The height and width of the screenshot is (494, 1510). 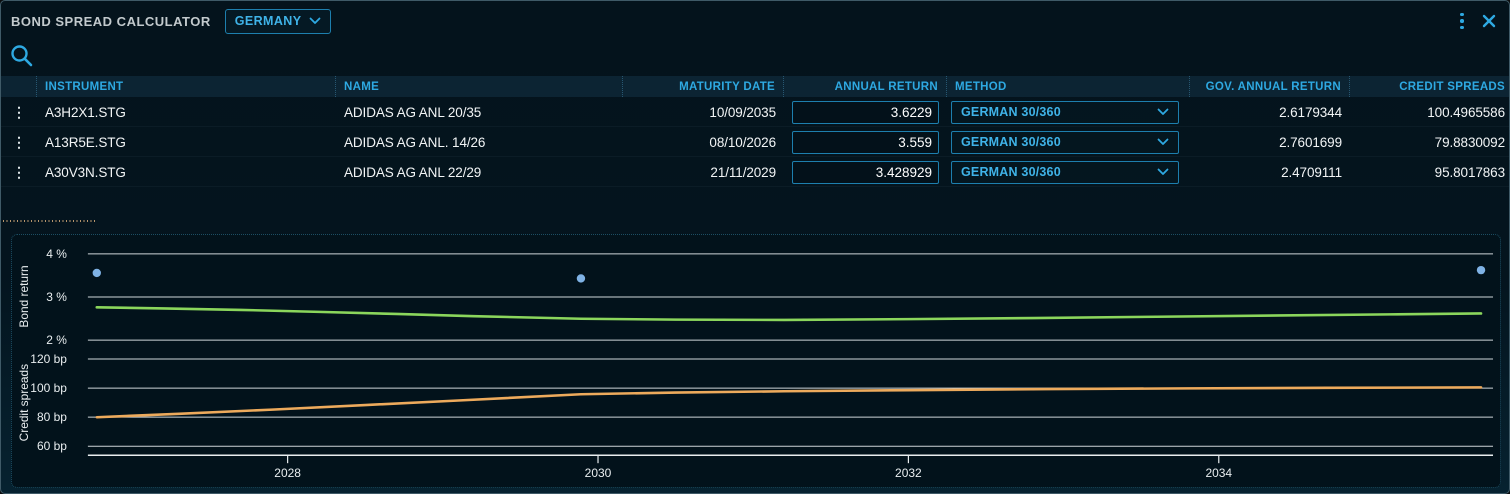 I want to click on svg-text: 2032, so click(x=908, y=473).